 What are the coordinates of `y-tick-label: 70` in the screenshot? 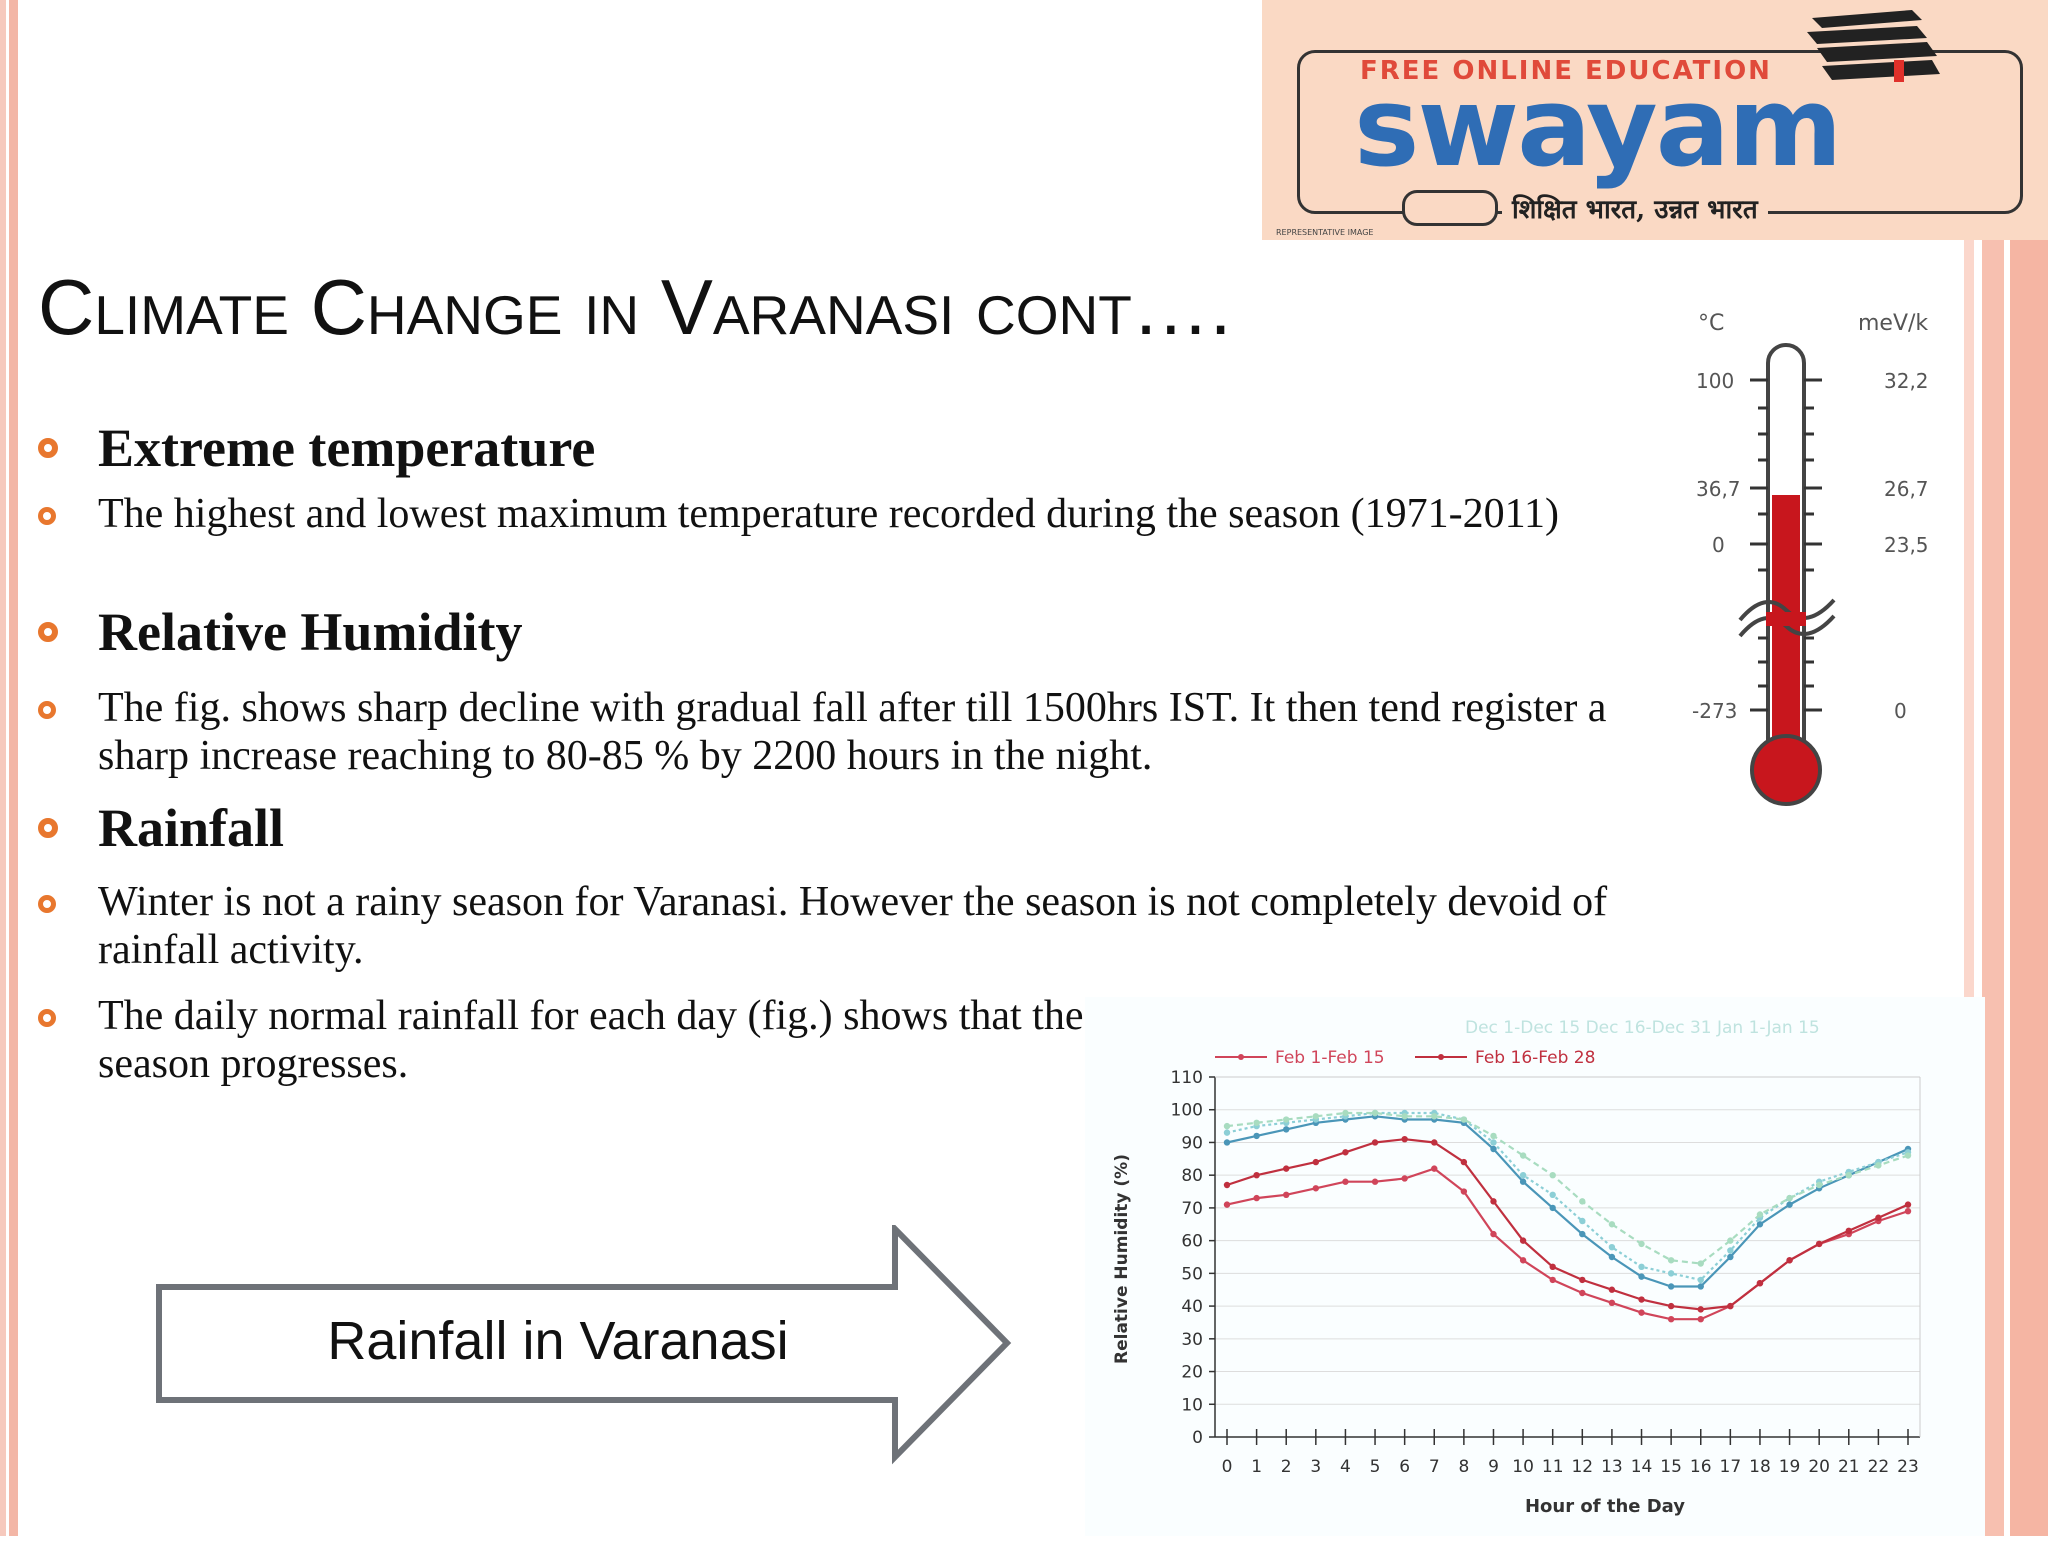 It's located at (1192, 1209).